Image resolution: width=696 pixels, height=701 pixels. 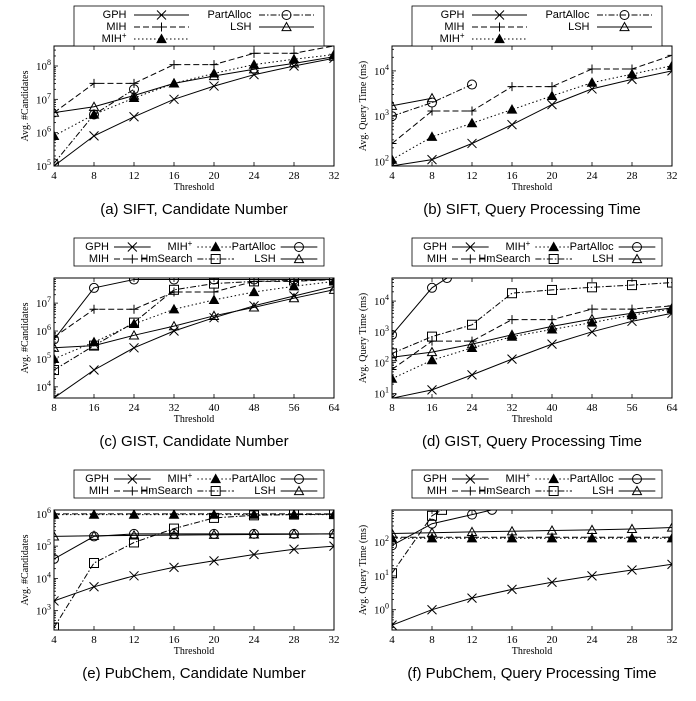 I want to click on y-axis-label: Avg. Query Time (ms), so click(x=363, y=570).